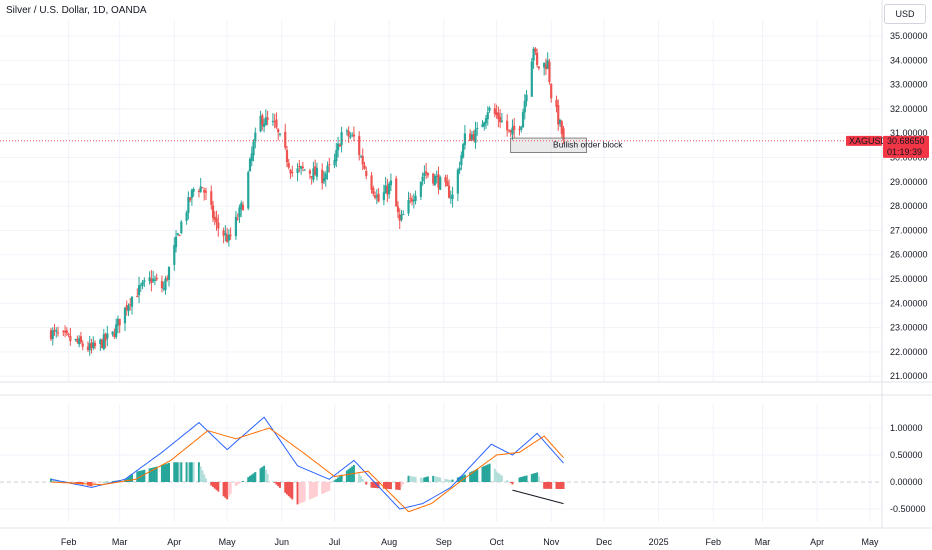 This screenshot has width=932, height=550. I want to click on macd-panel, so click(307, 464).